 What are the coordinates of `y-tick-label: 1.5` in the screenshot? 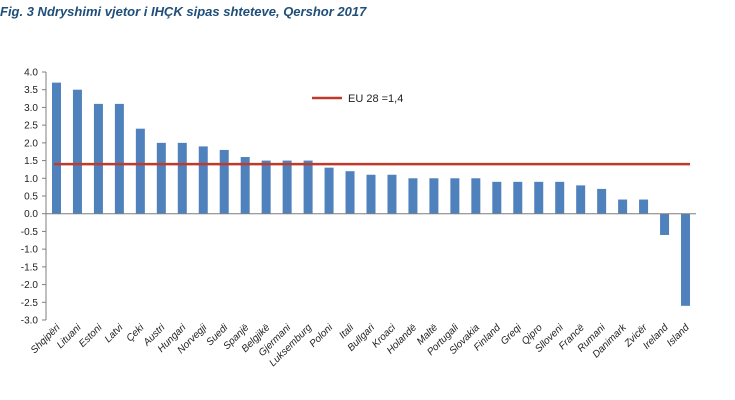 It's located at (31, 161).